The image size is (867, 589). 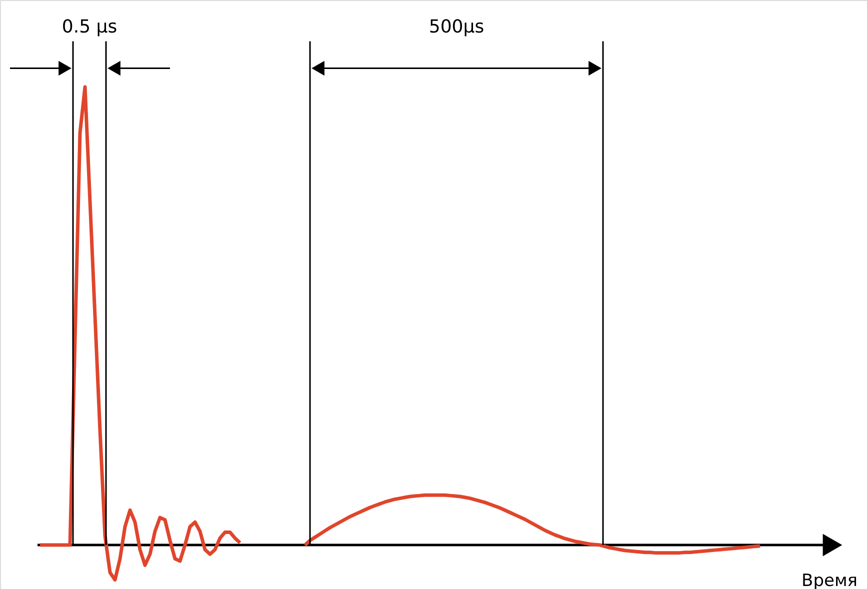 I want to click on x-axis-title: Время, so click(x=830, y=579).